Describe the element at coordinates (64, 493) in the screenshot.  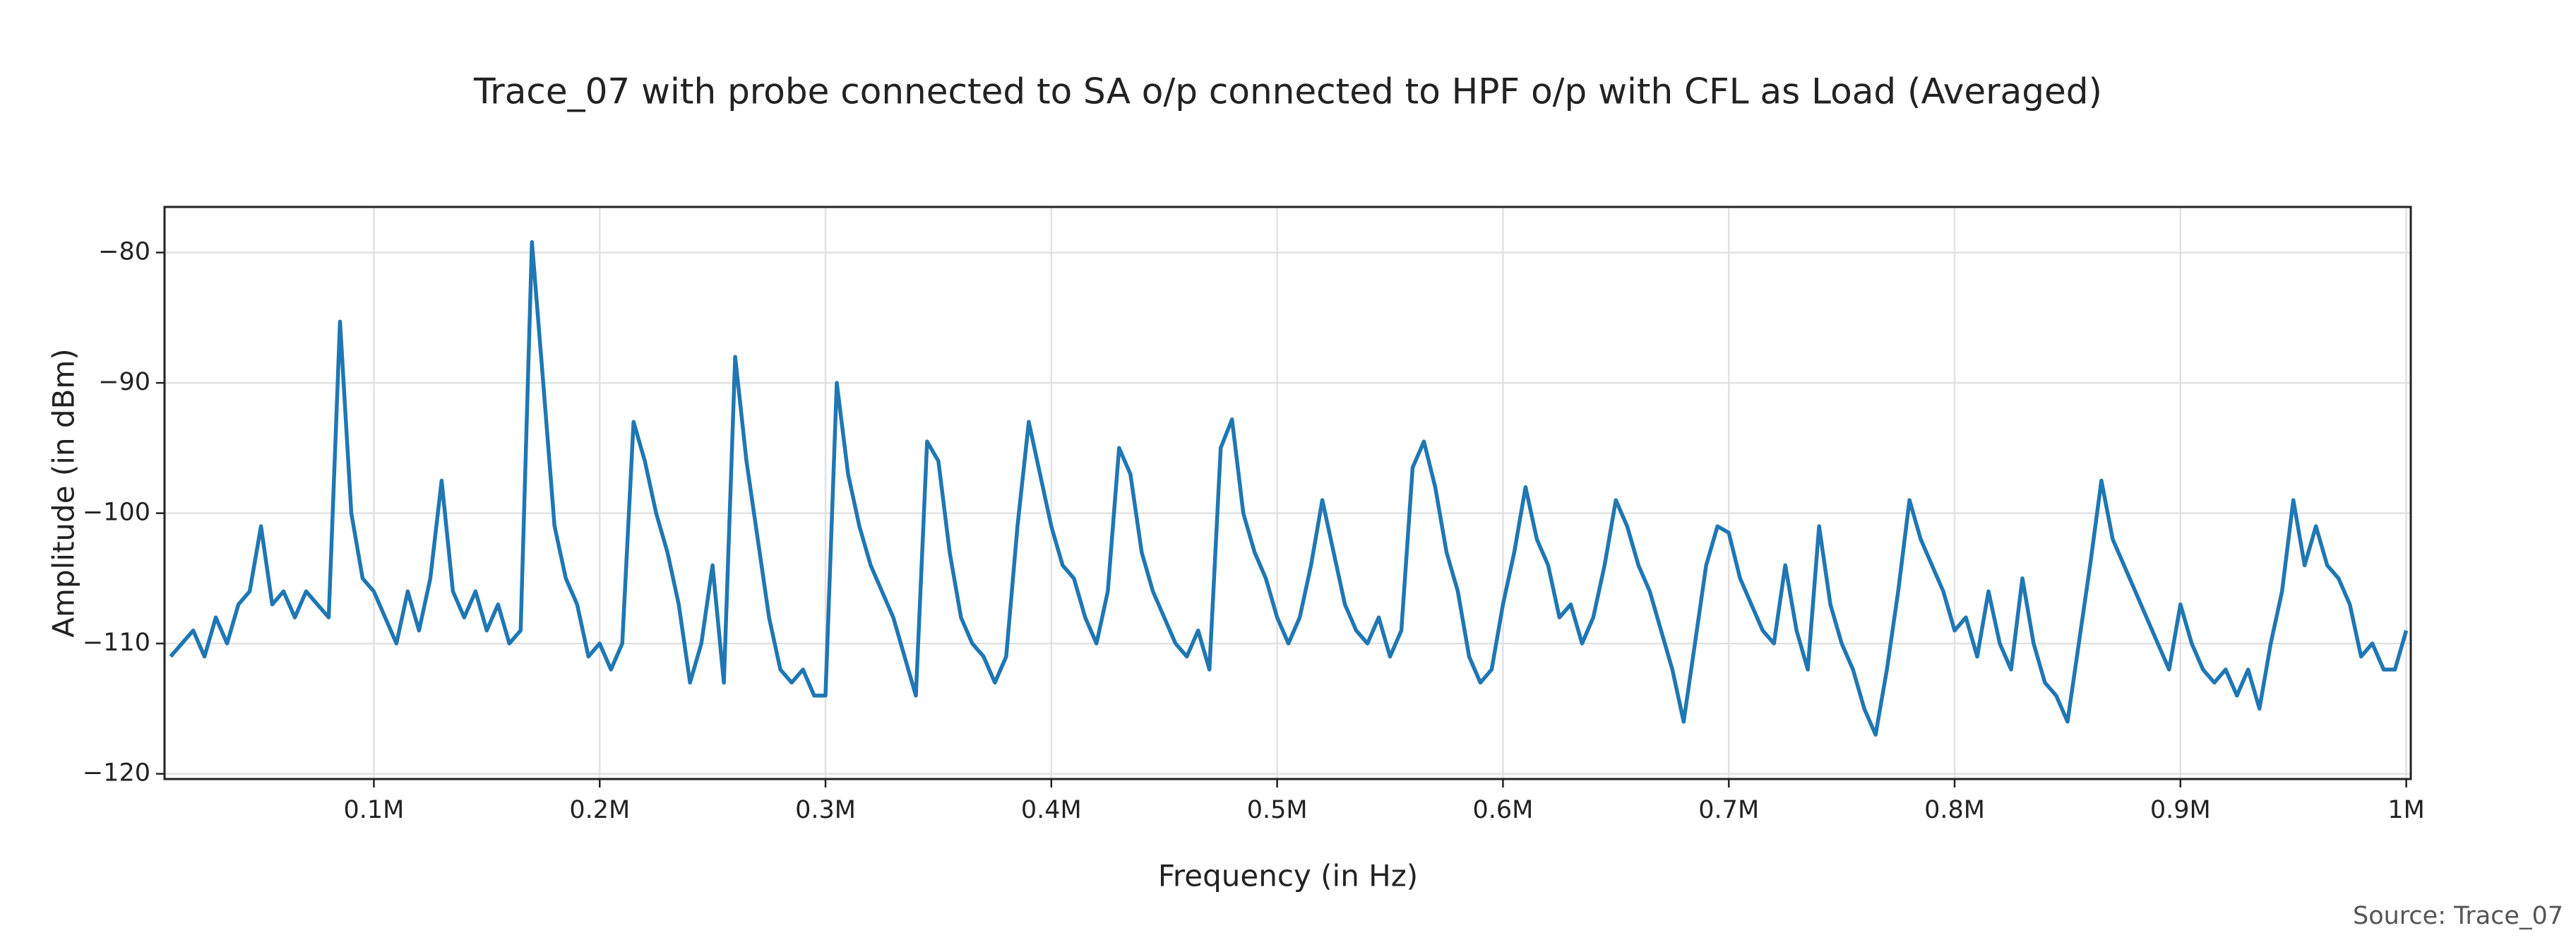
I see `y-axis-title: Amplitude (in dBm)` at that location.